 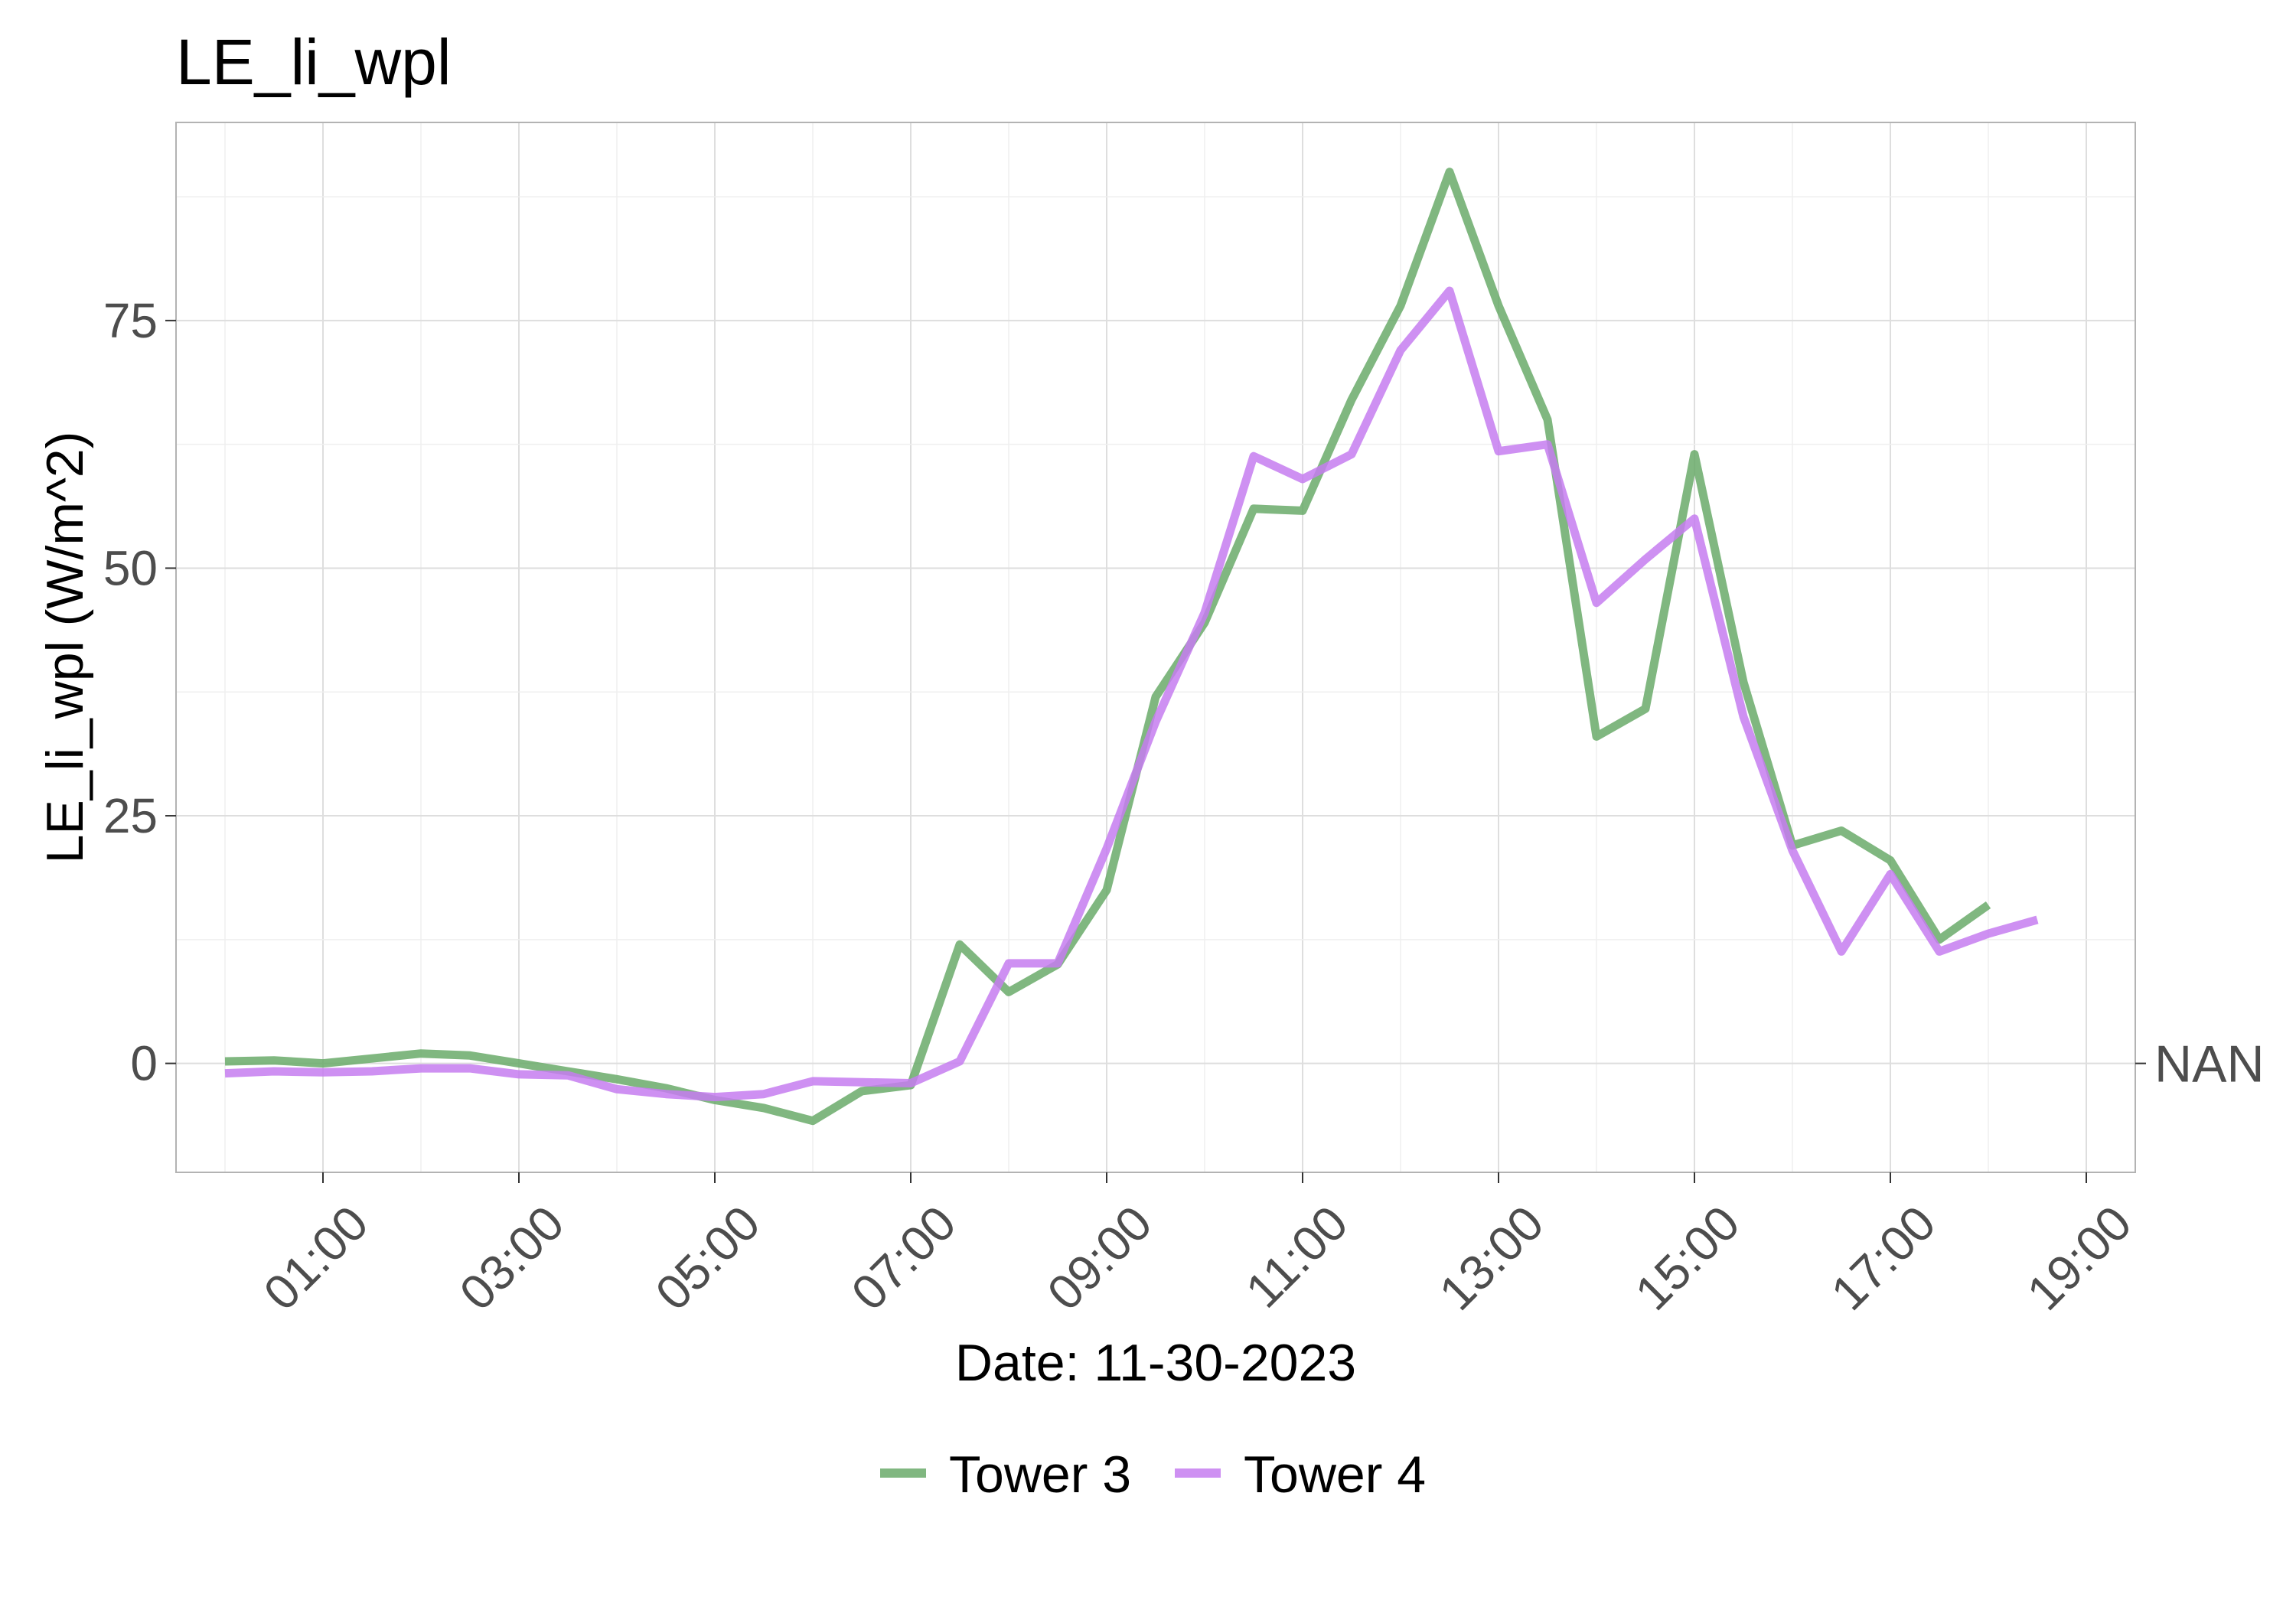 I want to click on y-tick-label: 75, so click(x=130, y=320).